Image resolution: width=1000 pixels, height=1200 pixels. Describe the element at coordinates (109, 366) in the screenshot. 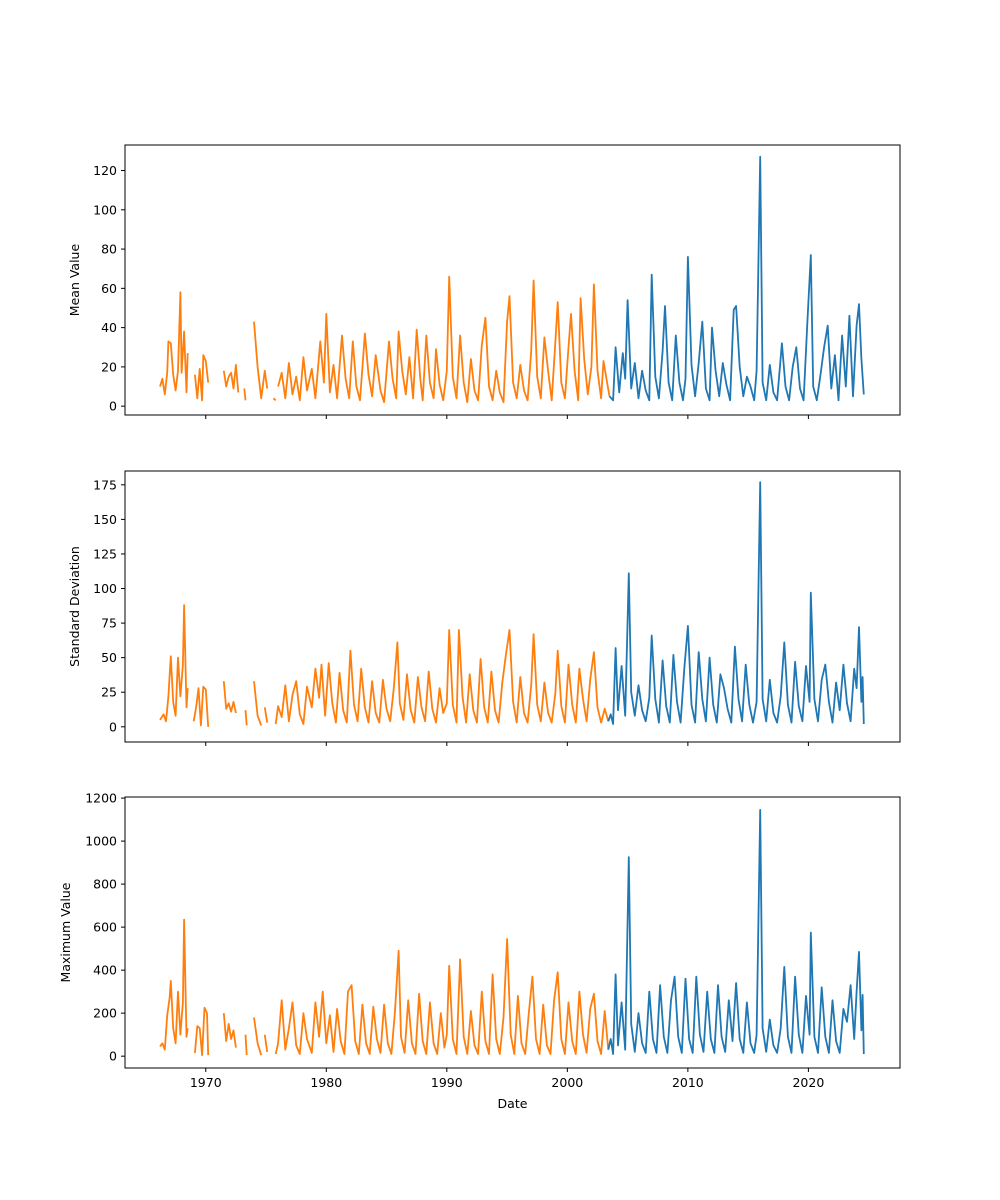

I see `y-tick-label: 20` at that location.